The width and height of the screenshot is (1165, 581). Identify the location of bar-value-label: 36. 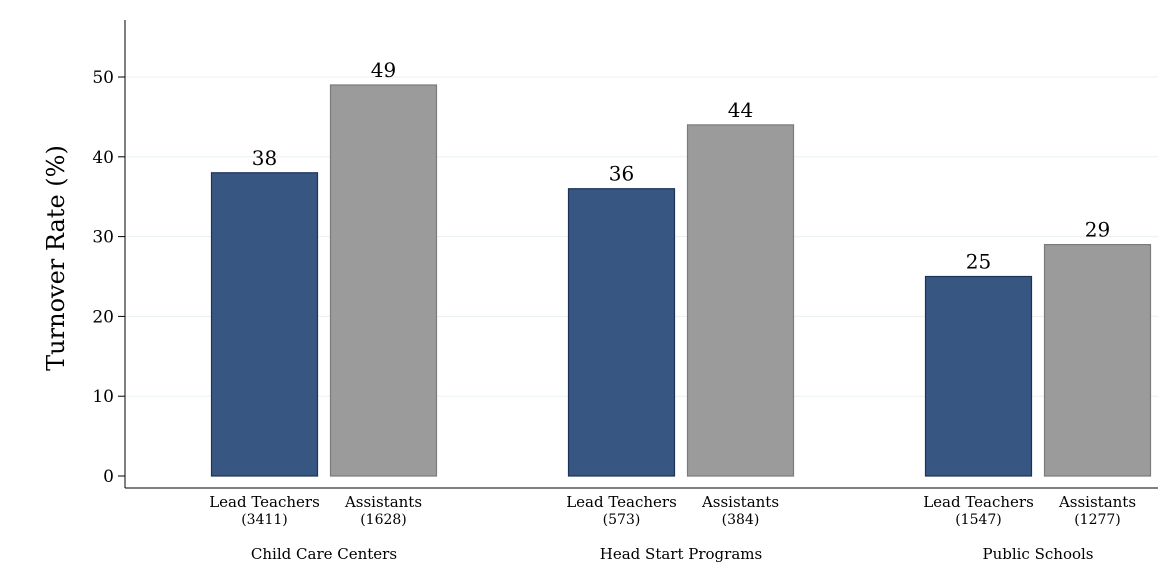
(621, 174).